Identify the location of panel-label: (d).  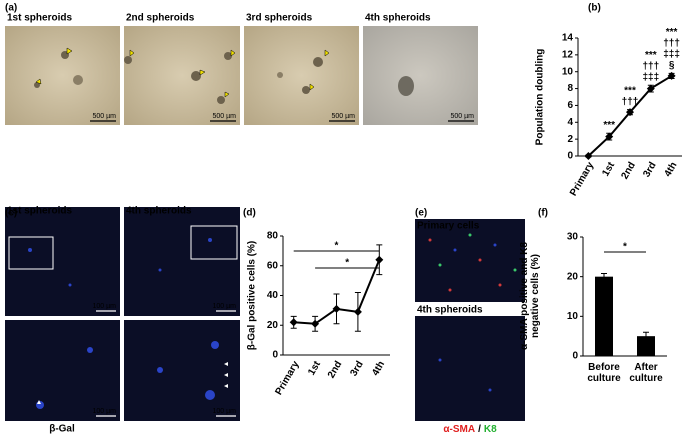
(249, 213).